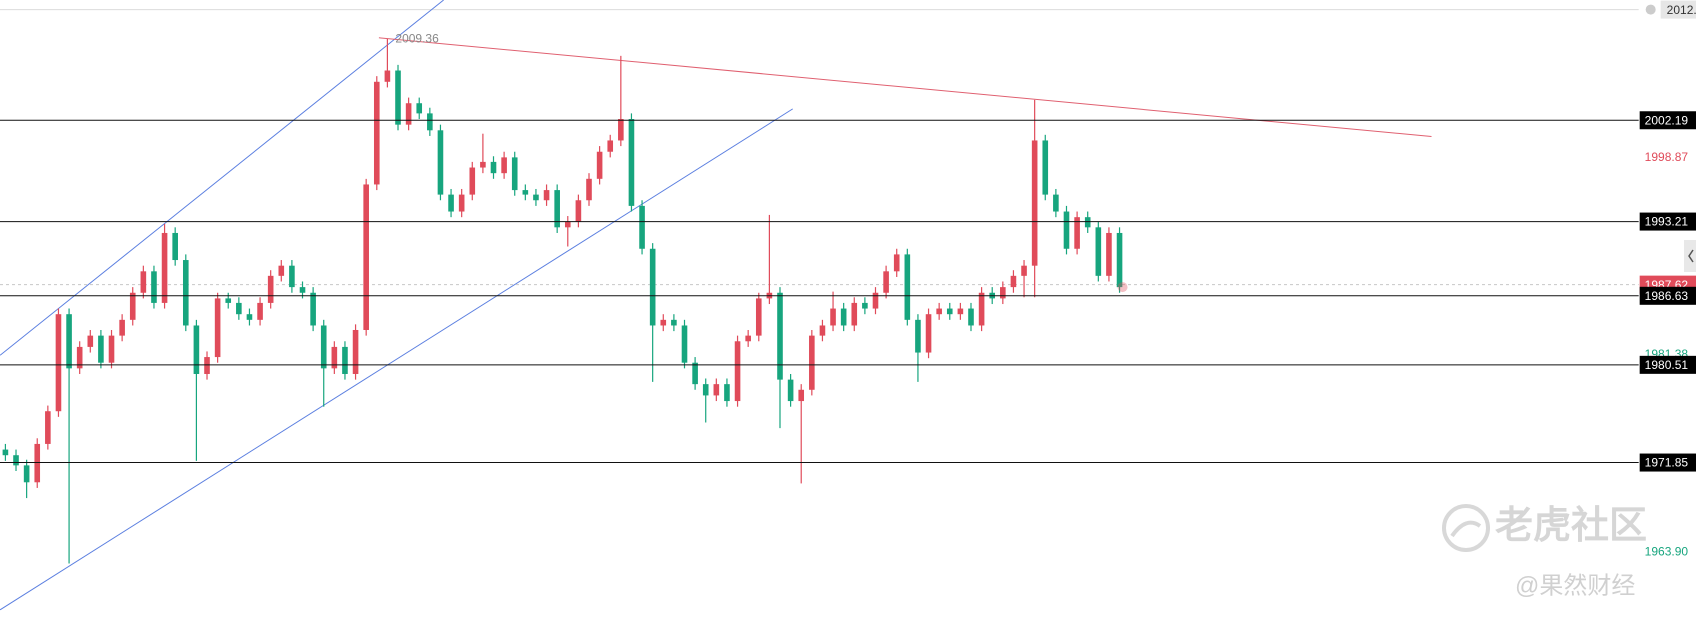  I want to click on alarm-icon, so click(1650, 9).